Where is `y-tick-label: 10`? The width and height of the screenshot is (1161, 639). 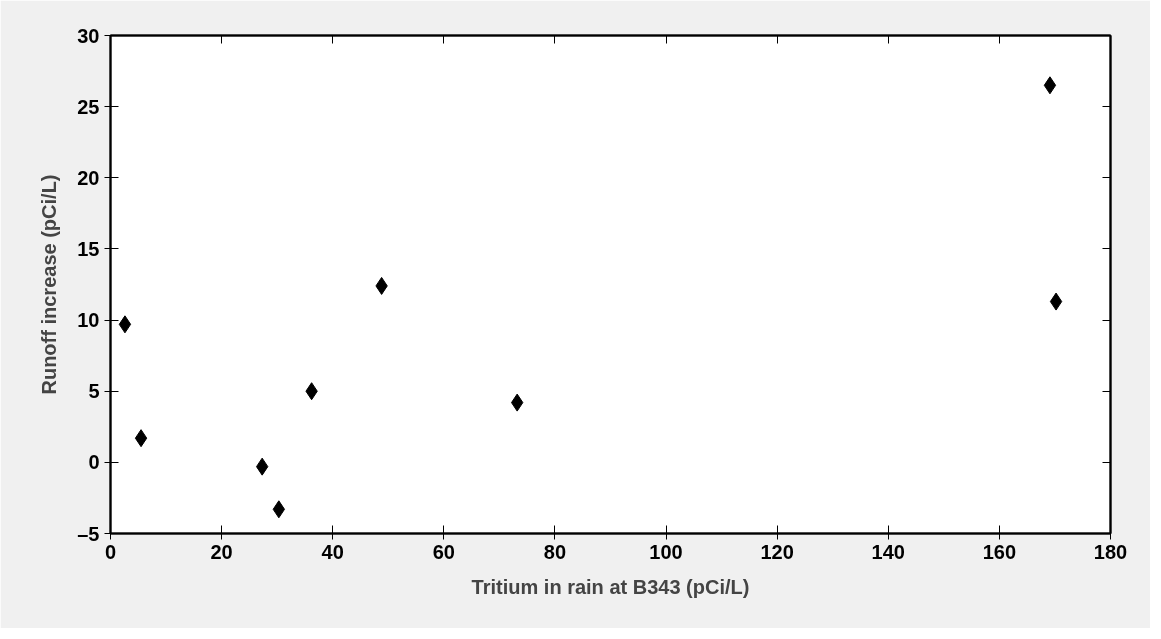 y-tick-label: 10 is located at coordinates (88, 320).